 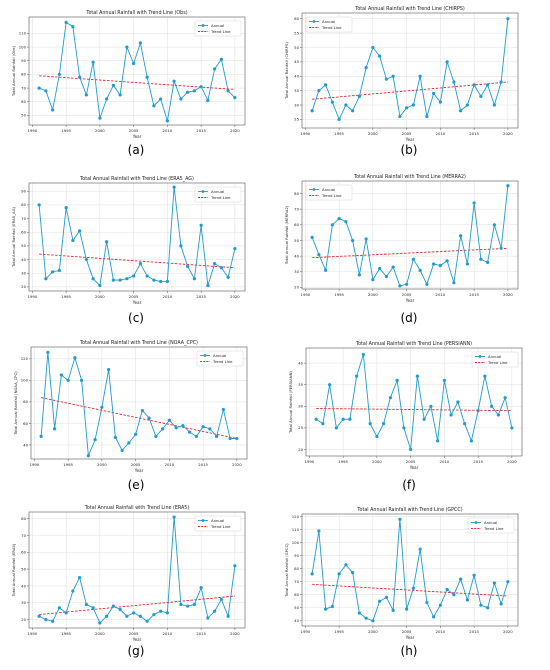 I want to click on panel-label: (h), so click(x=409, y=651).